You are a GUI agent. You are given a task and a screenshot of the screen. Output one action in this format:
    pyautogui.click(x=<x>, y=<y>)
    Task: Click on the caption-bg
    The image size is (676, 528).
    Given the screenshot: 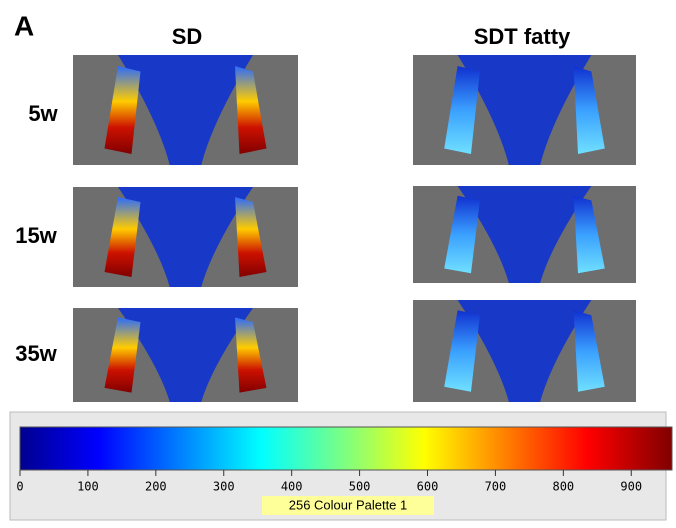 What is the action you would take?
    pyautogui.click(x=348, y=505)
    